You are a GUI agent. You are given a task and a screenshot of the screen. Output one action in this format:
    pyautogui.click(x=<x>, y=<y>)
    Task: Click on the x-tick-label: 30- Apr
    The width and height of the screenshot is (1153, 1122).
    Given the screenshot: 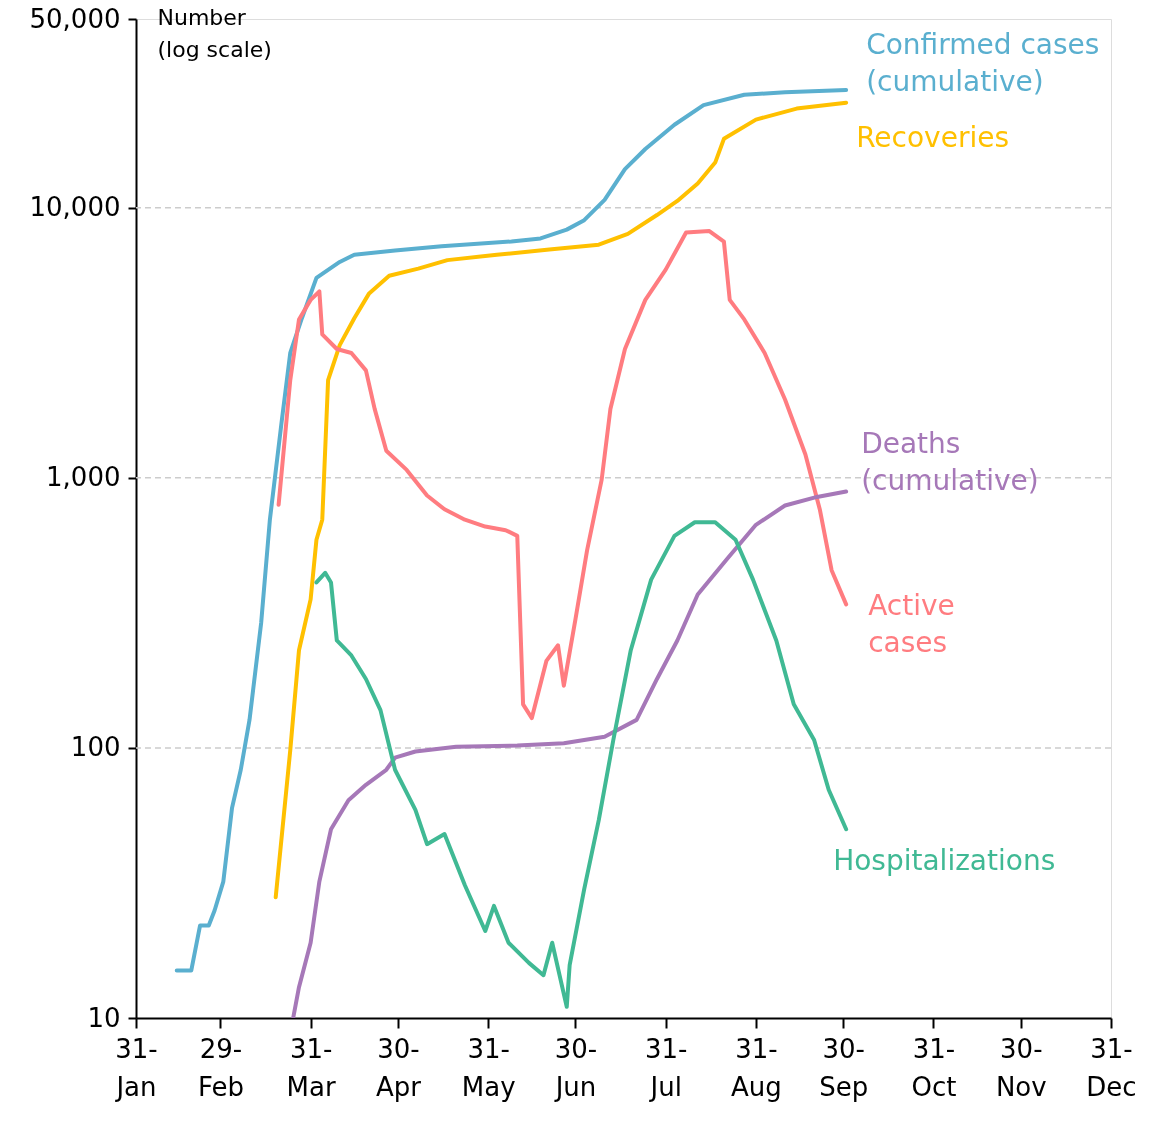 What is the action you would take?
    pyautogui.click(x=398, y=1067)
    